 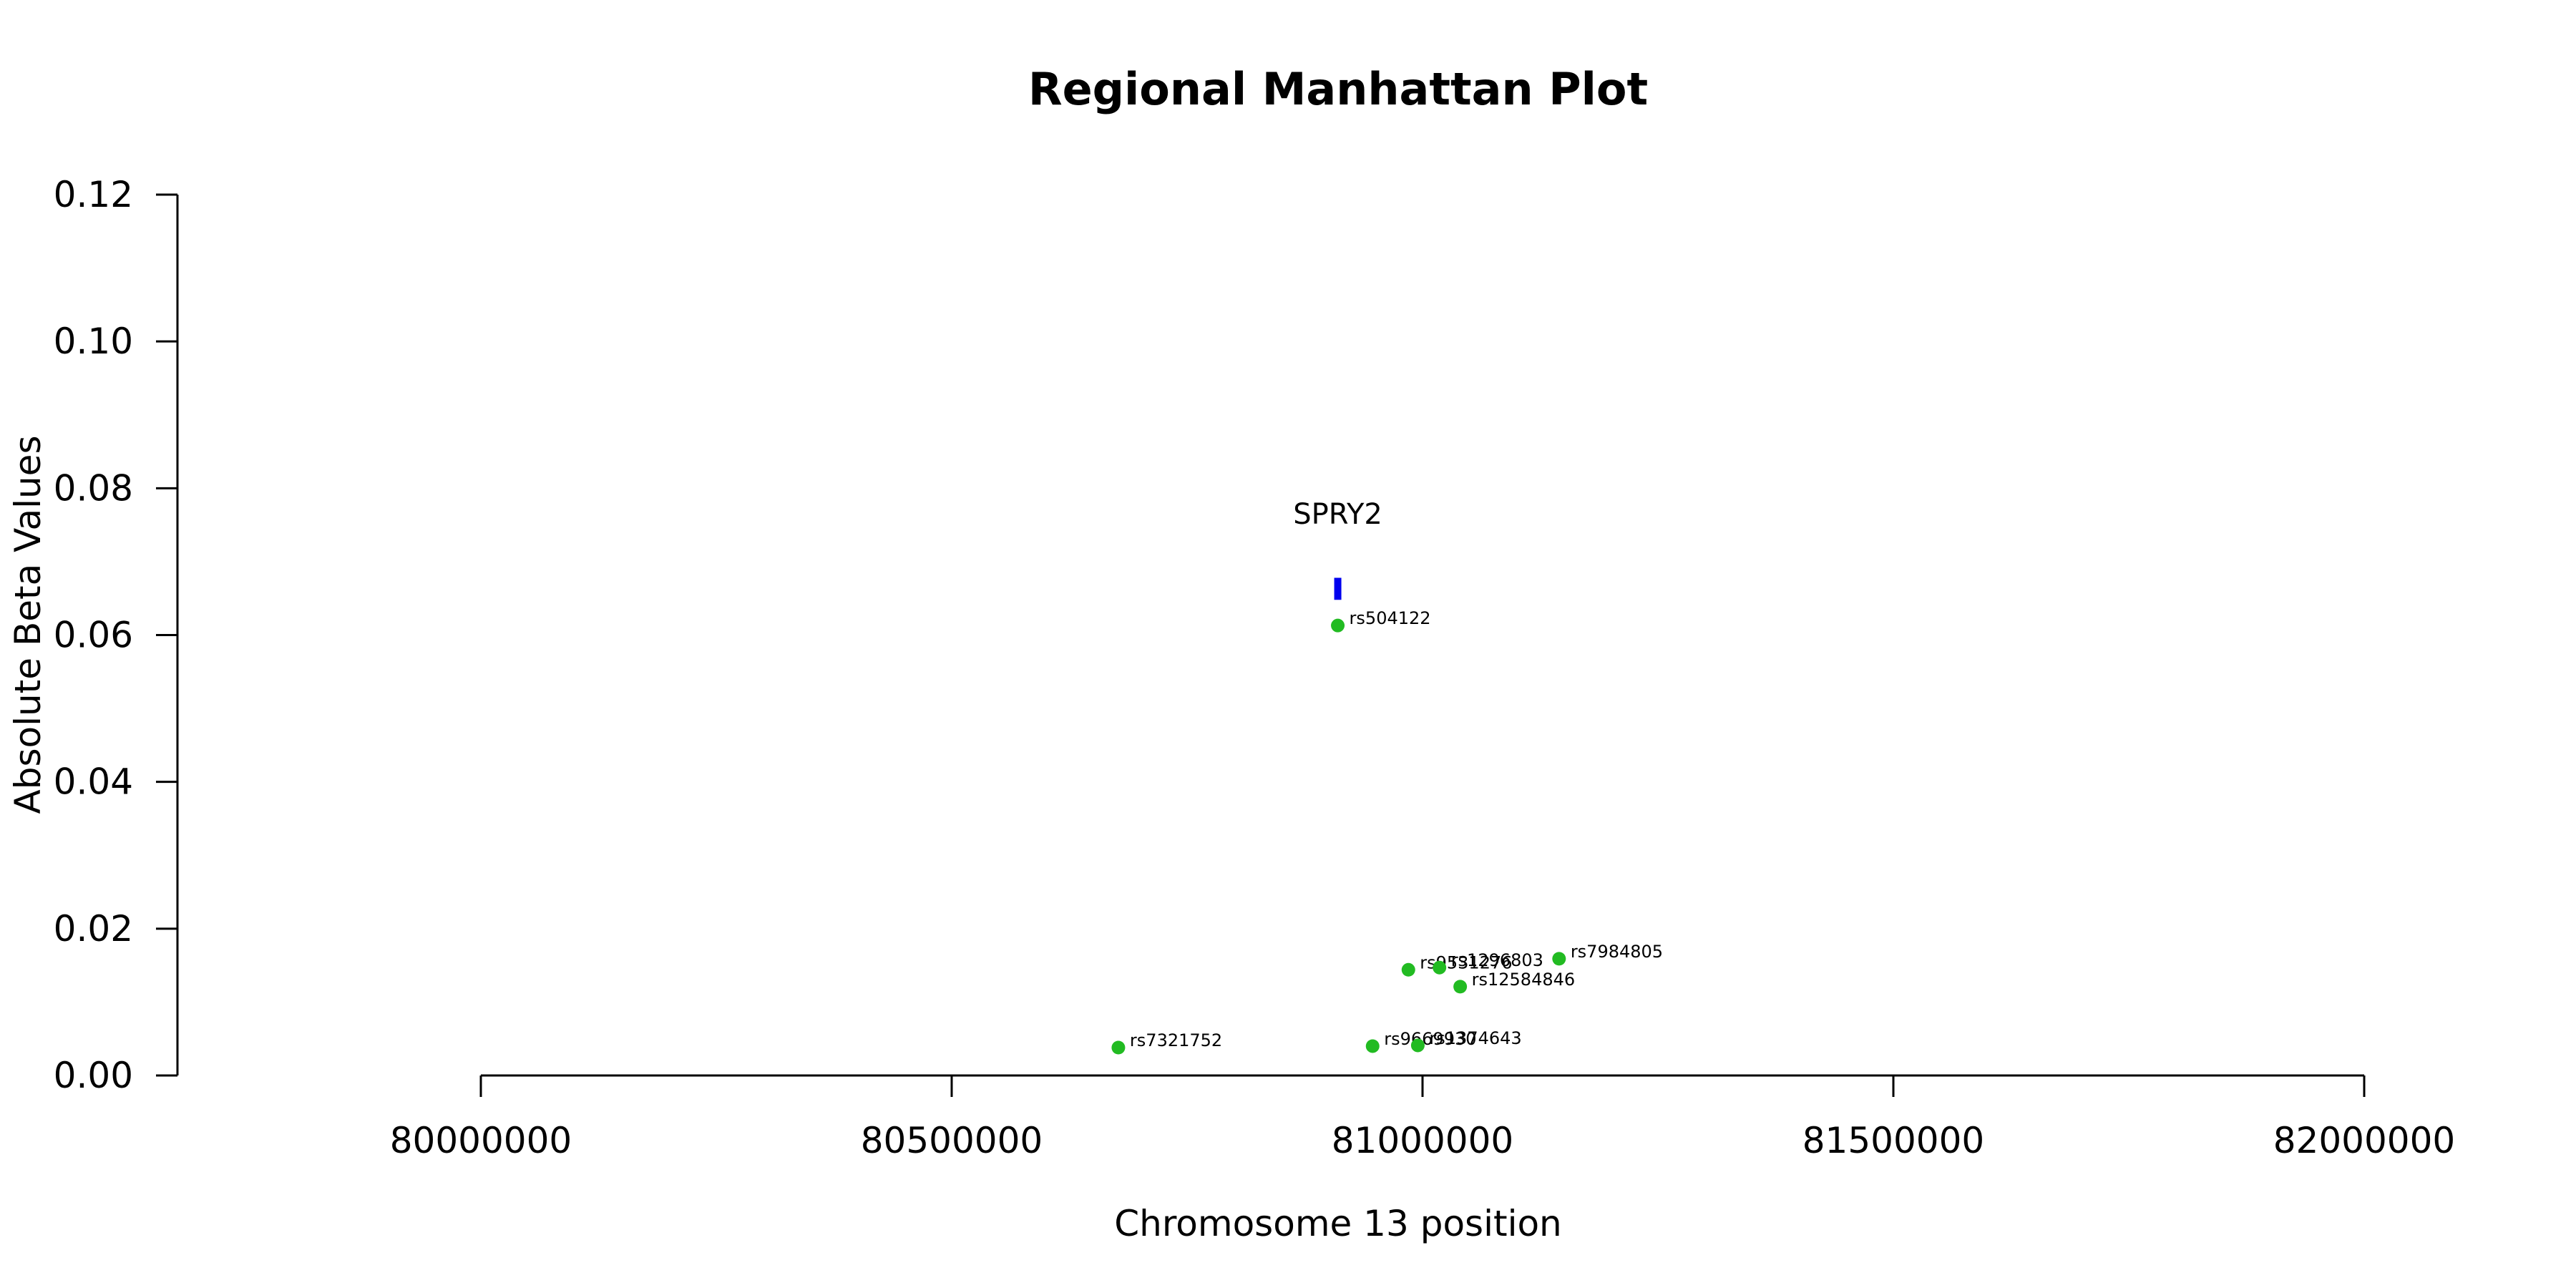 What do you see at coordinates (93, 782) in the screenshot?
I see `y-tick-label: 0.04` at bounding box center [93, 782].